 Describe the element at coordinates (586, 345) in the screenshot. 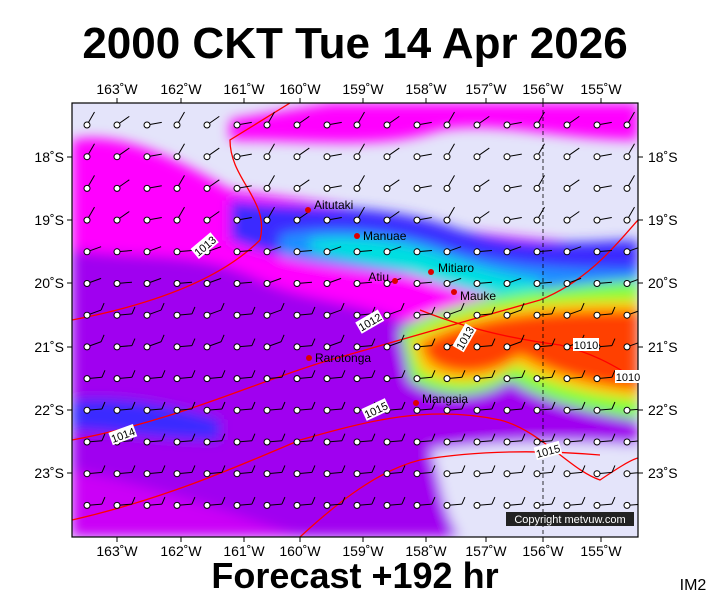

I see `isobar-label: 1010` at that location.